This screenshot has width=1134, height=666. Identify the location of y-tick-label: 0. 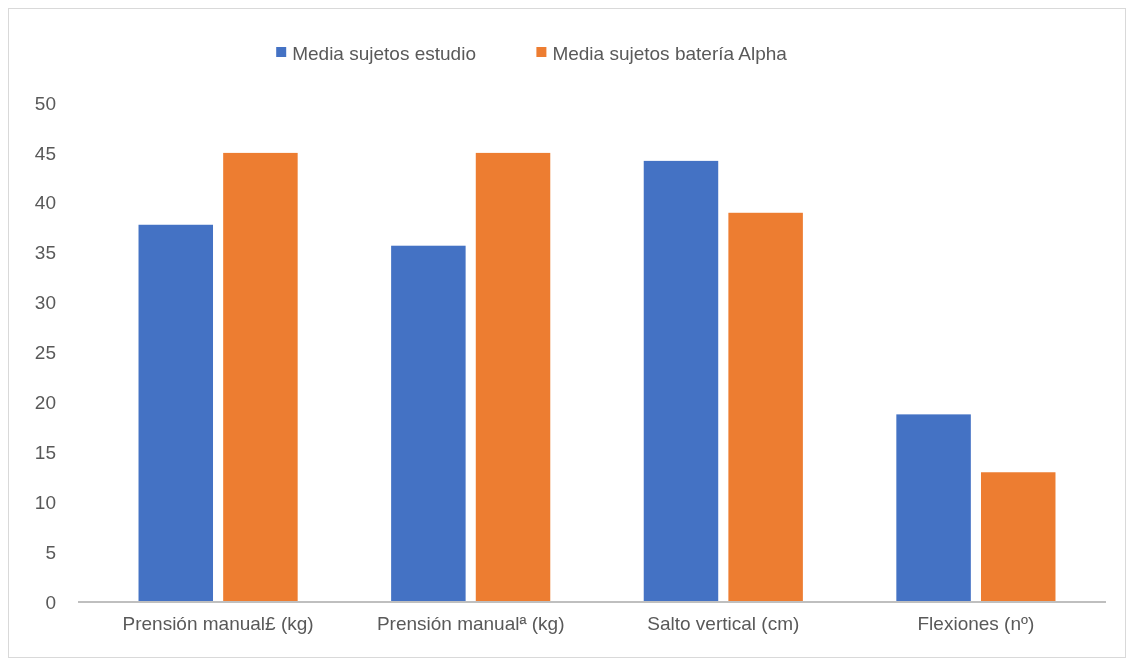
(50, 602).